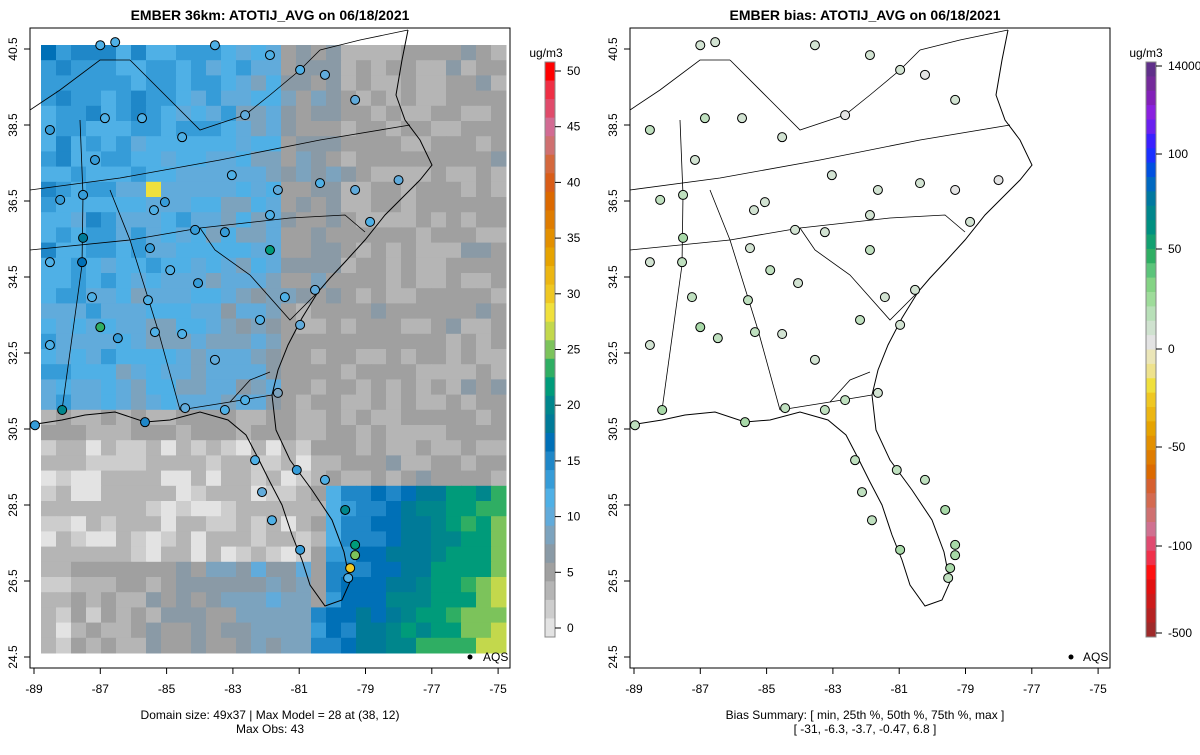  What do you see at coordinates (1098, 689) in the screenshot?
I see `lon-tick-label: -75` at bounding box center [1098, 689].